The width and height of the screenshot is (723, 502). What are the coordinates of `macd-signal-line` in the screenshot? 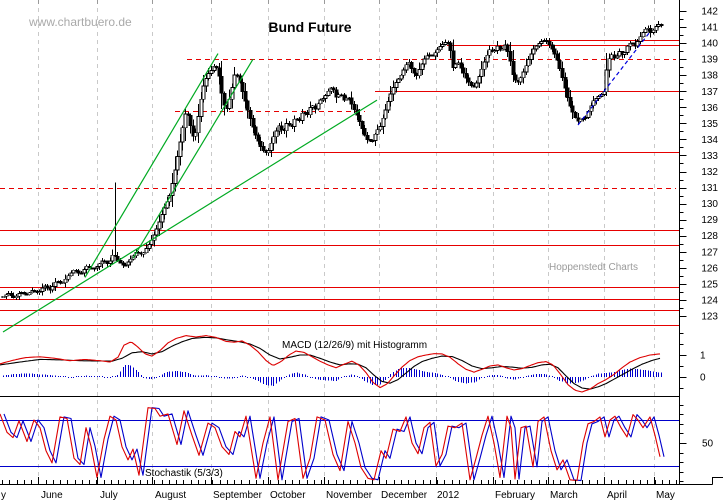 It's located at (330, 363).